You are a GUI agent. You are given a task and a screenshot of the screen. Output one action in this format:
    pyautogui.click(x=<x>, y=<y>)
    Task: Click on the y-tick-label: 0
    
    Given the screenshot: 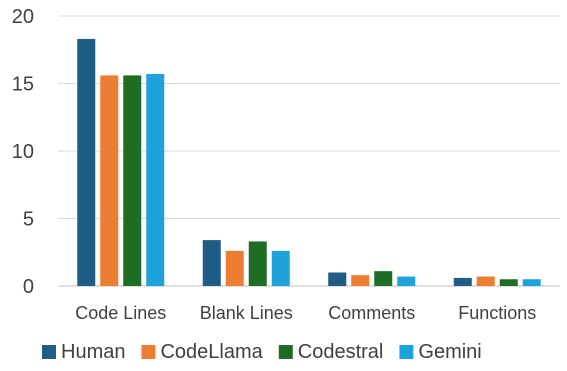 What is the action you would take?
    pyautogui.click(x=28, y=287)
    